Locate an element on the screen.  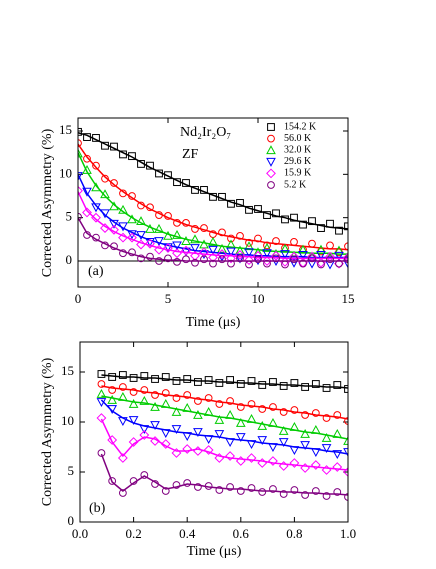
panel-label: (b) is located at coordinates (97, 508).